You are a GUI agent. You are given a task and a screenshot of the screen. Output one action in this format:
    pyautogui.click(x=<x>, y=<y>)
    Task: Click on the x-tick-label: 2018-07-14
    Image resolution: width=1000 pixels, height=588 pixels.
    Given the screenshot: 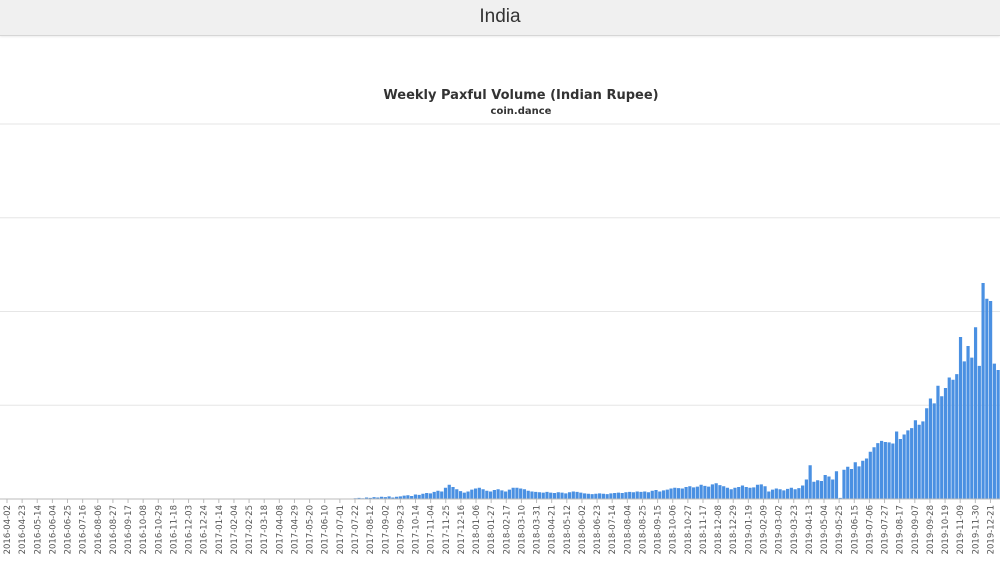 What is the action you would take?
    pyautogui.click(x=613, y=529)
    